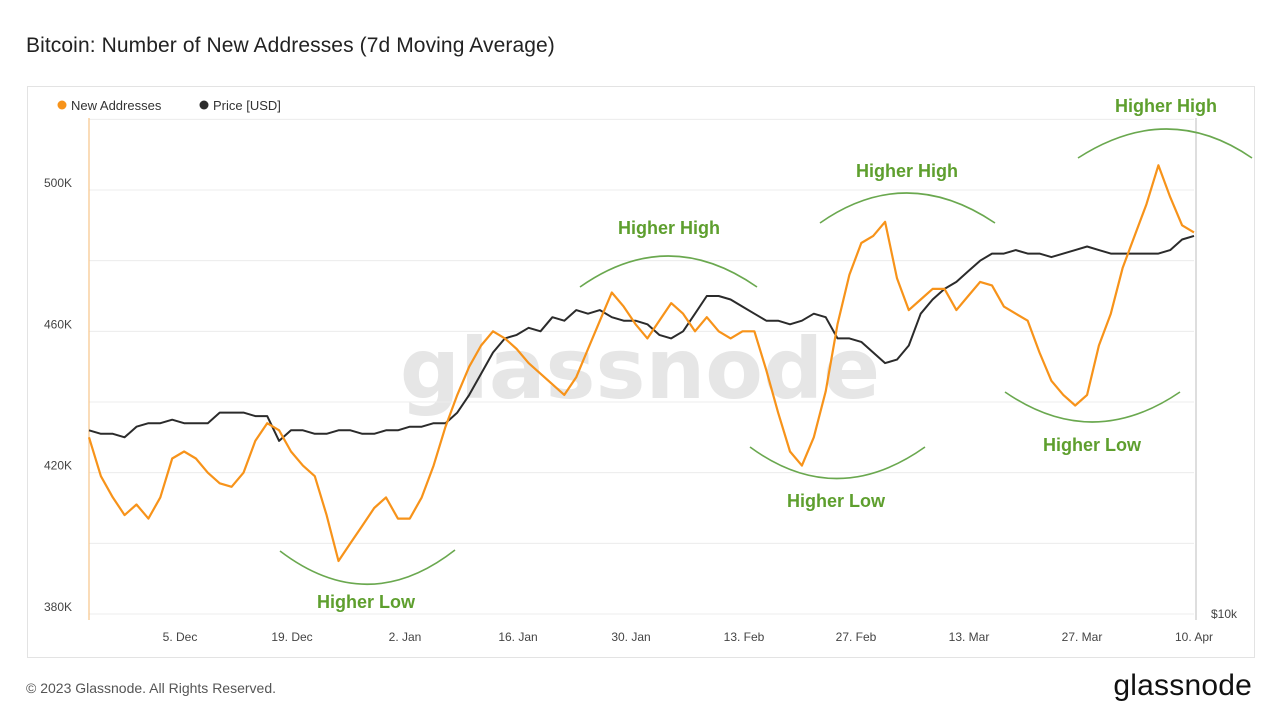 The image size is (1280, 720). Describe the element at coordinates (744, 637) in the screenshot. I see `x-tick-label: 13. Feb` at that location.